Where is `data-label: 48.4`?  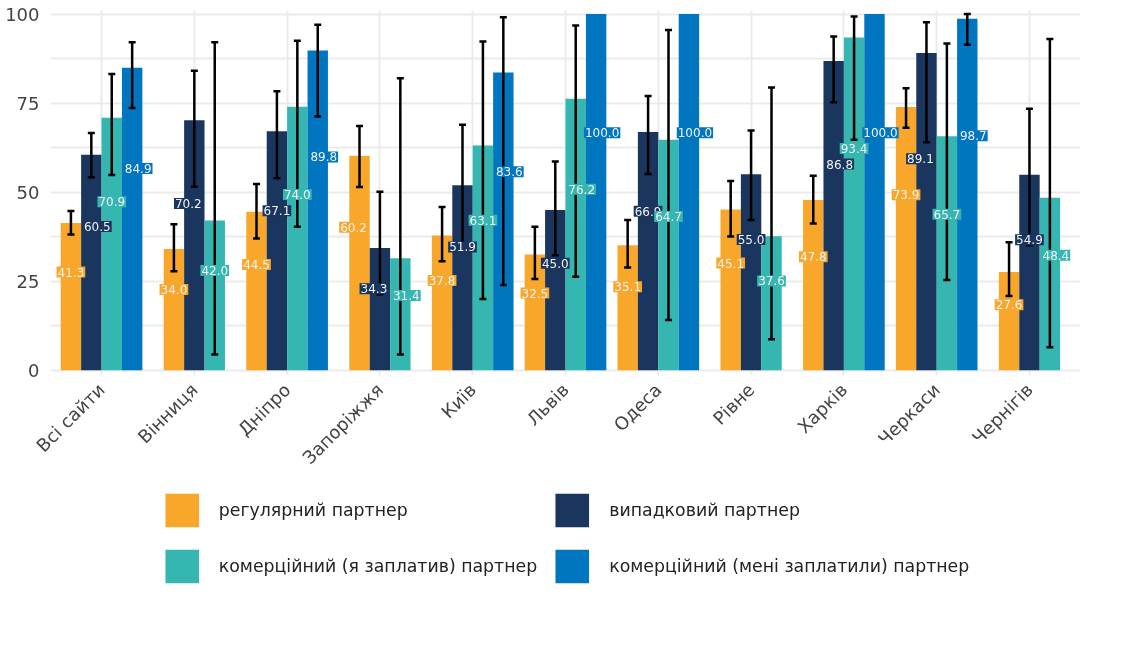
data-label: 48.4 is located at coordinates (1056, 255).